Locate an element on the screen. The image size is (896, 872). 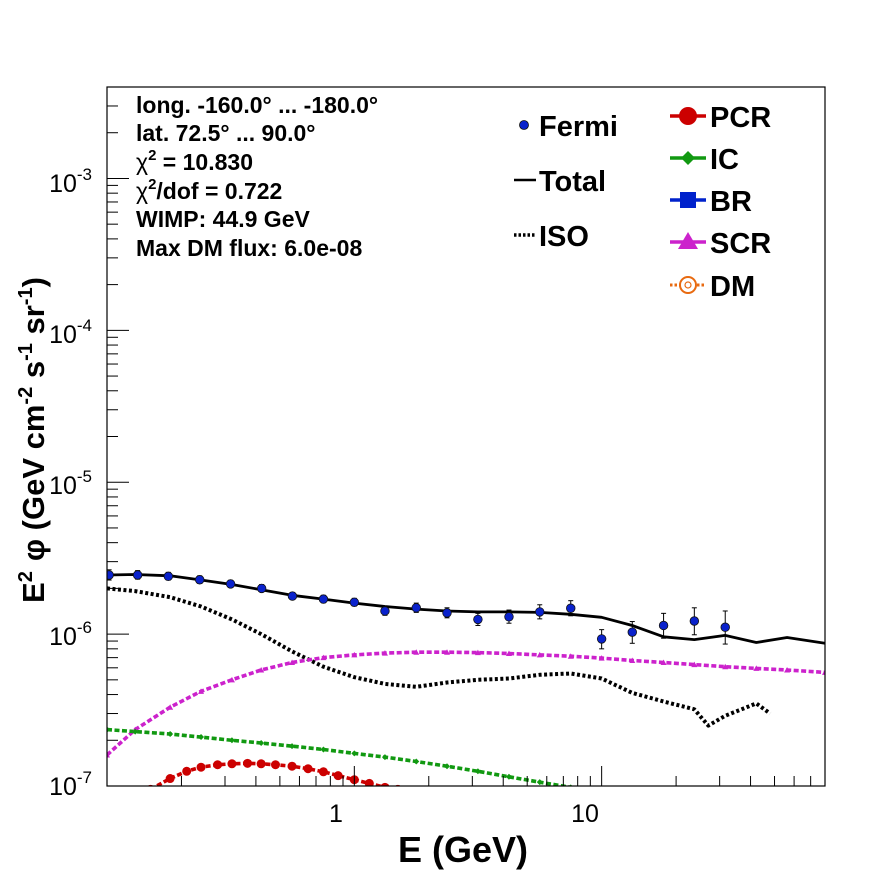
y-tick-label-1e-5: 10⁻⁵ is located at coordinates (70, 483).